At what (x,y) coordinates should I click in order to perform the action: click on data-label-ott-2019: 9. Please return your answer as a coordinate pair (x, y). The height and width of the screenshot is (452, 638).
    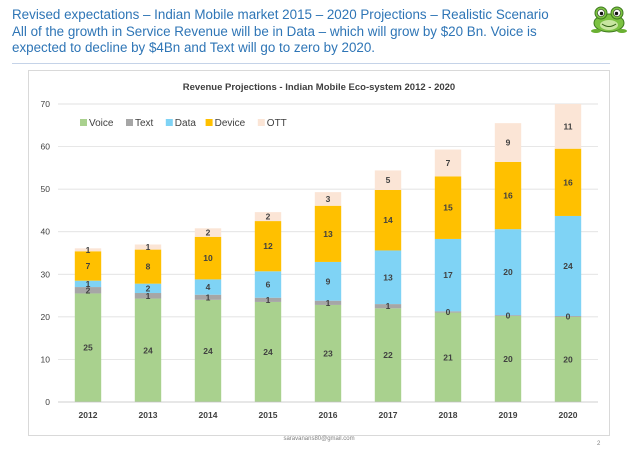
    Looking at the image, I should click on (508, 143).